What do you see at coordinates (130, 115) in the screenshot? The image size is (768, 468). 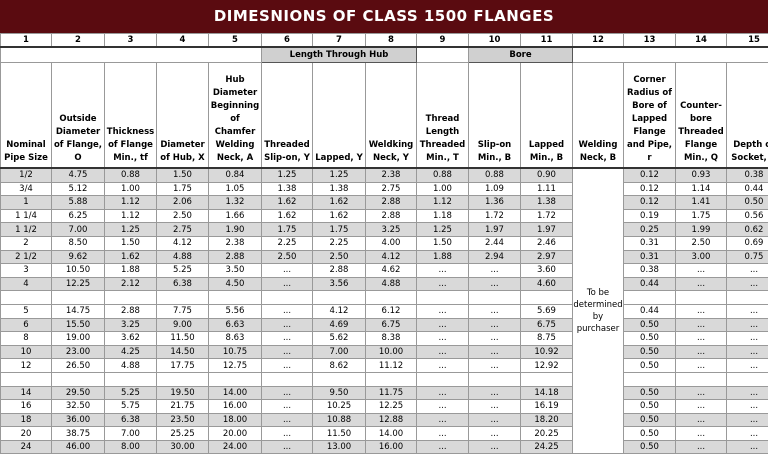 I see `column-header: Thickness of Flange Min., tf` at bounding box center [130, 115].